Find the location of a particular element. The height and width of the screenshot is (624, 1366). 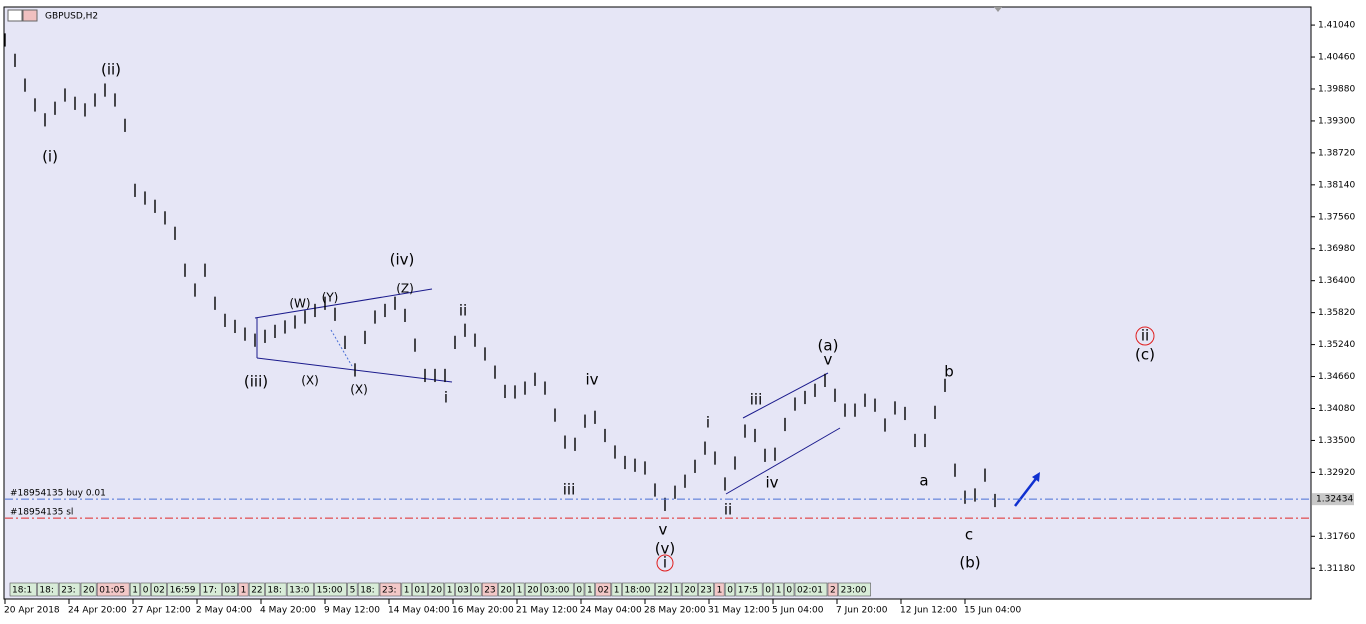

wave-label: v is located at coordinates (663, 530).